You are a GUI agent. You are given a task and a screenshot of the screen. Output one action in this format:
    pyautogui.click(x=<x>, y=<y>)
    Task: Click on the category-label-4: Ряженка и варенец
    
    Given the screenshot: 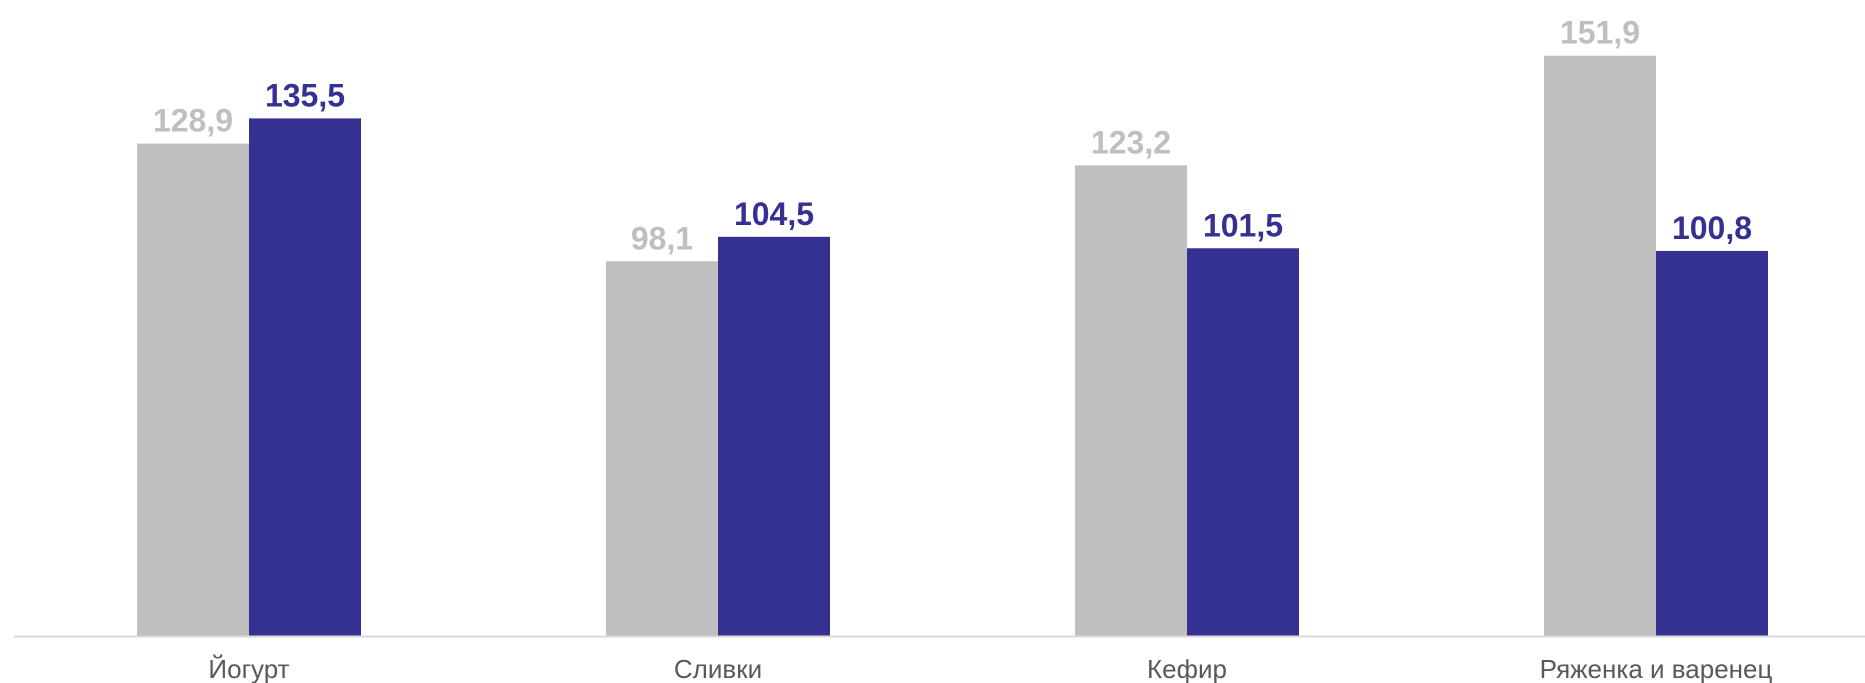 What is the action you would take?
    pyautogui.click(x=1656, y=668)
    